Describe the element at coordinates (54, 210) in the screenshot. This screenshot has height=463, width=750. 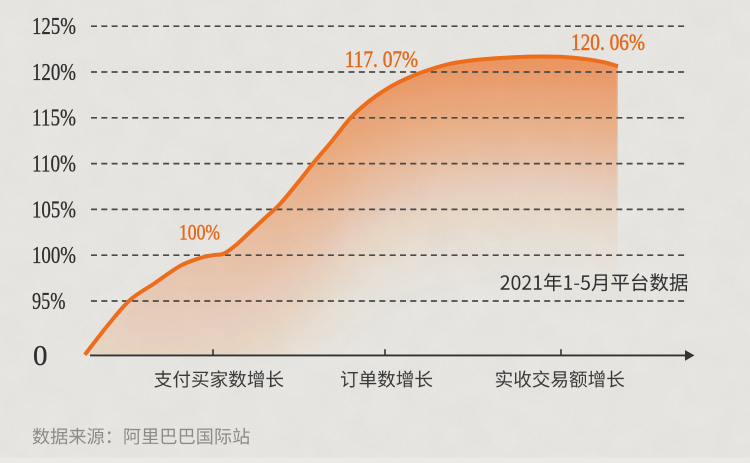
I see `svg-text: 105%` at that location.